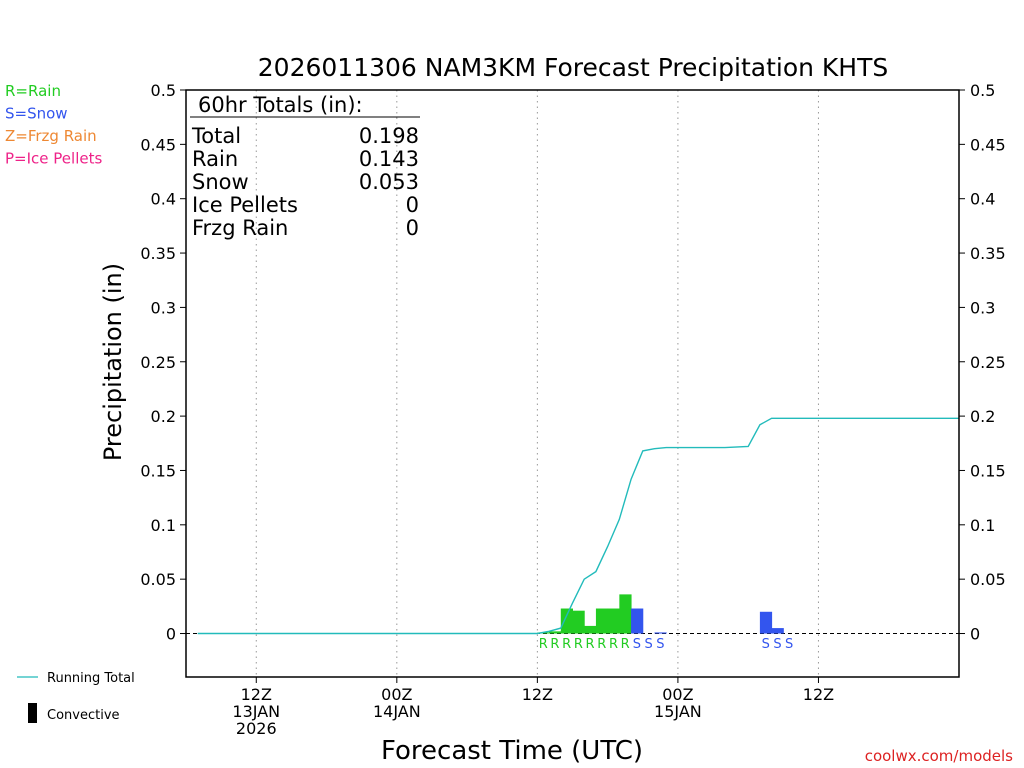 Image resolution: width=1024 pixels, height=768 pixels. What do you see at coordinates (939, 756) in the screenshot?
I see `credit-text: coolwx.com/models` at bounding box center [939, 756].